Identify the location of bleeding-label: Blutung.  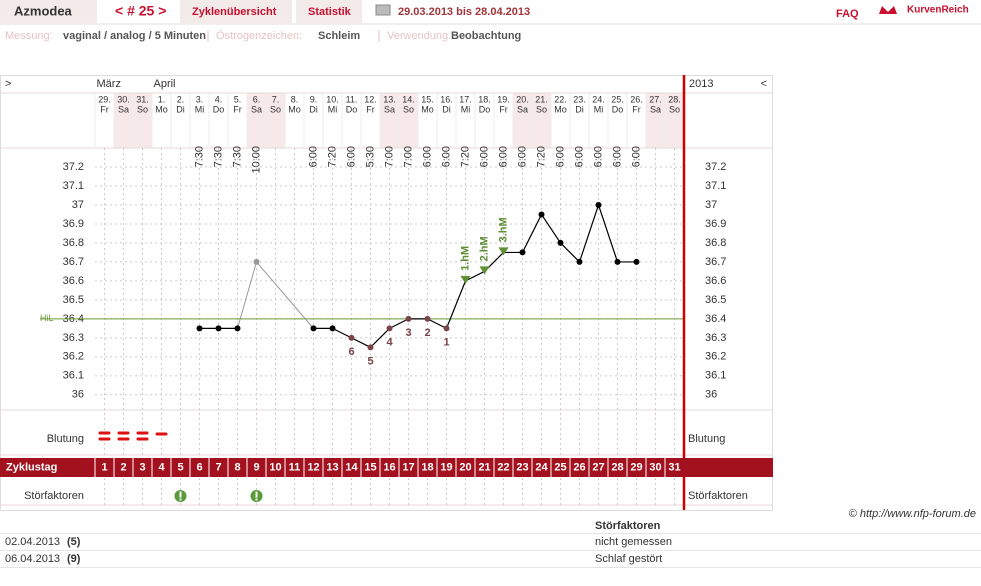
(65, 439).